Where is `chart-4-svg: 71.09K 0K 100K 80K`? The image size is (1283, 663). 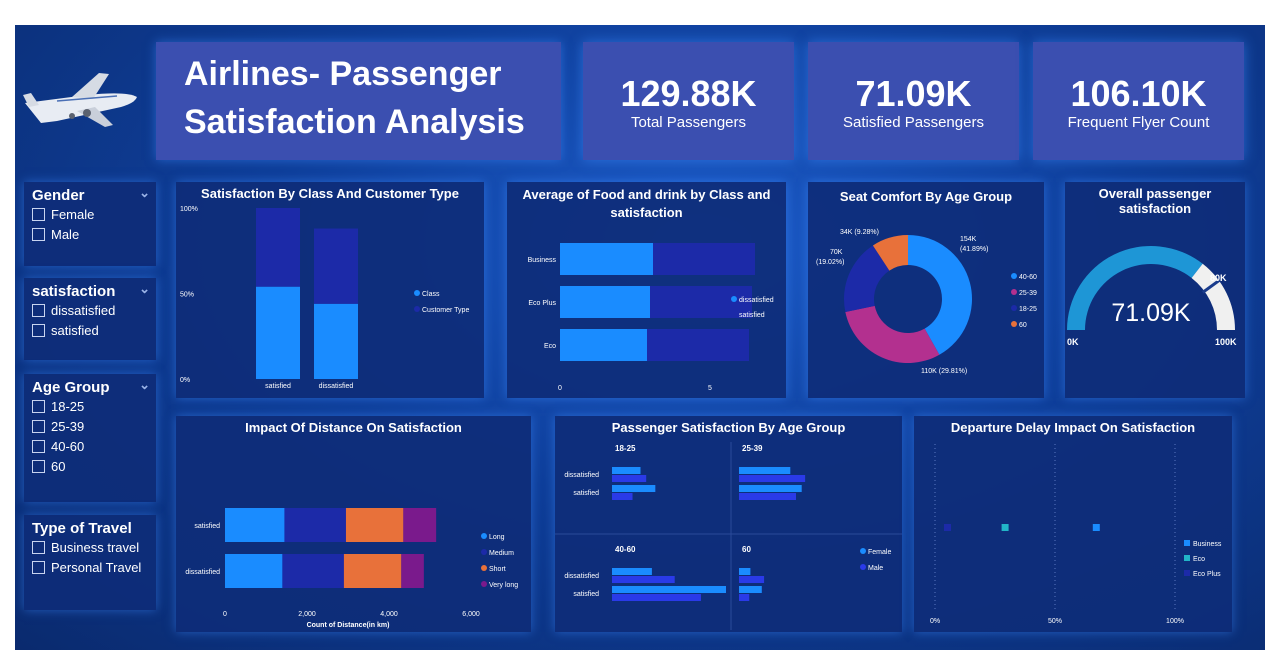
chart-4-svg: 71.09K 0K 100K 80K is located at coordinates (1152, 296).